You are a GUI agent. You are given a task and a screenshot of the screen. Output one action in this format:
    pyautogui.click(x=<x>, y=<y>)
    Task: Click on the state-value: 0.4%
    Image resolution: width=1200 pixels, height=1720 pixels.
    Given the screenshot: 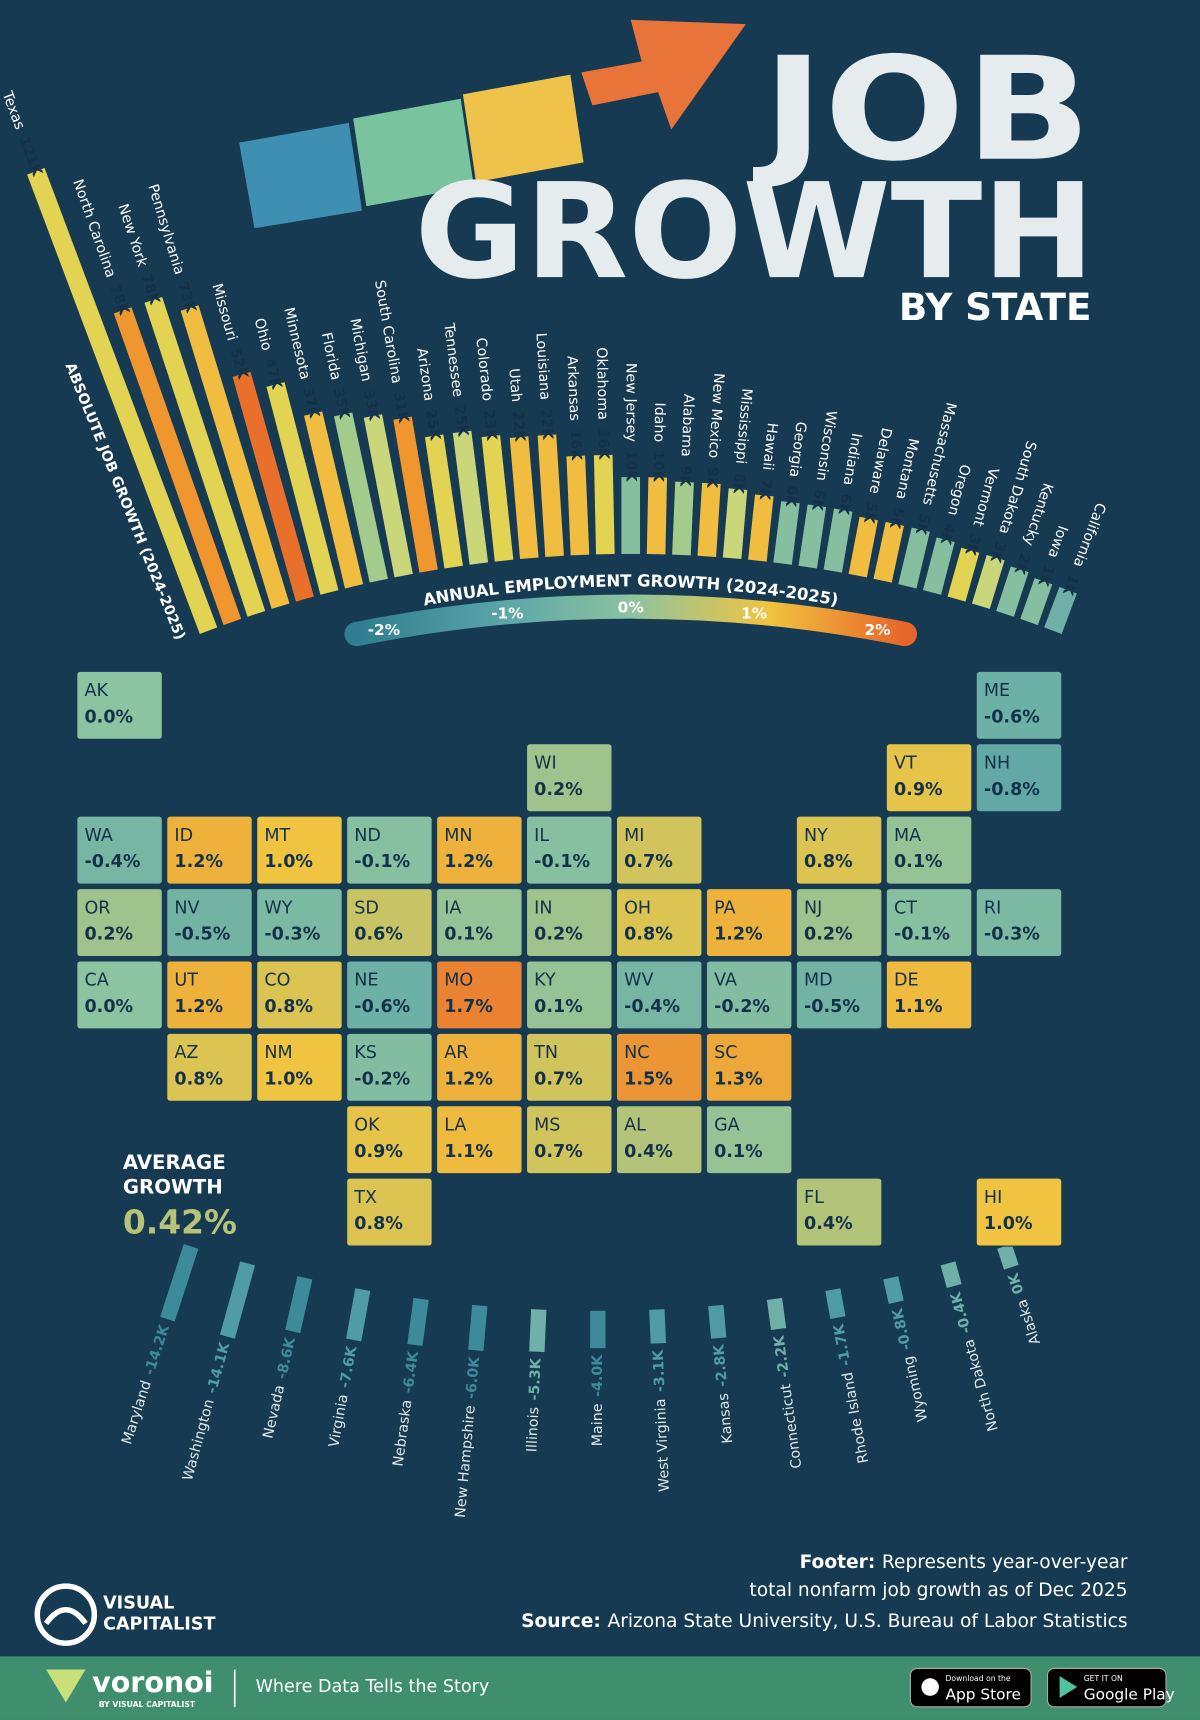 What is the action you would take?
    pyautogui.click(x=648, y=1152)
    